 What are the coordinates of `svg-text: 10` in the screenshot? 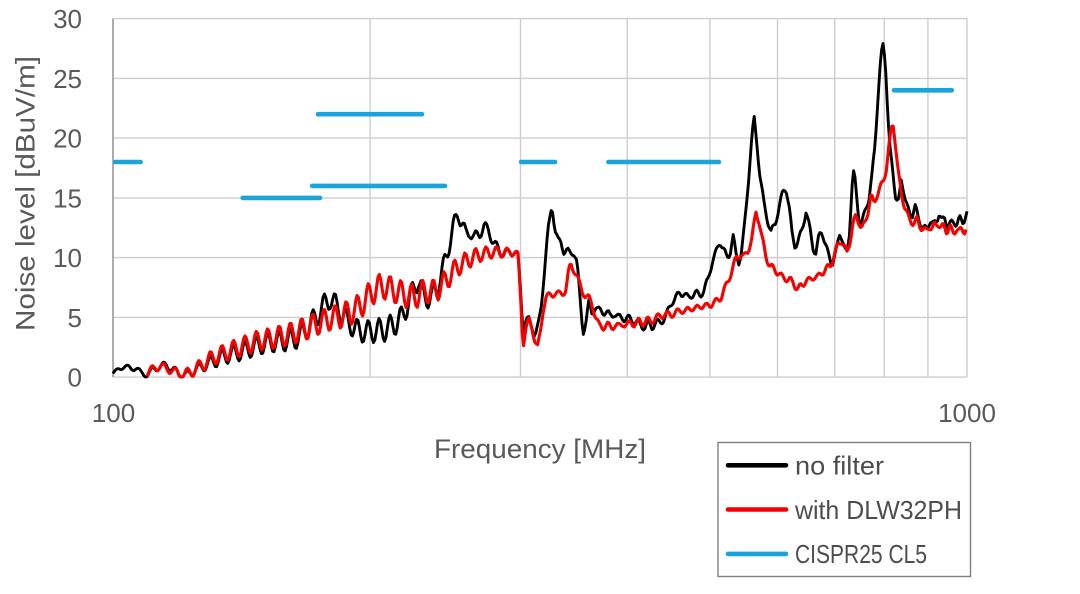 It's located at (67, 258).